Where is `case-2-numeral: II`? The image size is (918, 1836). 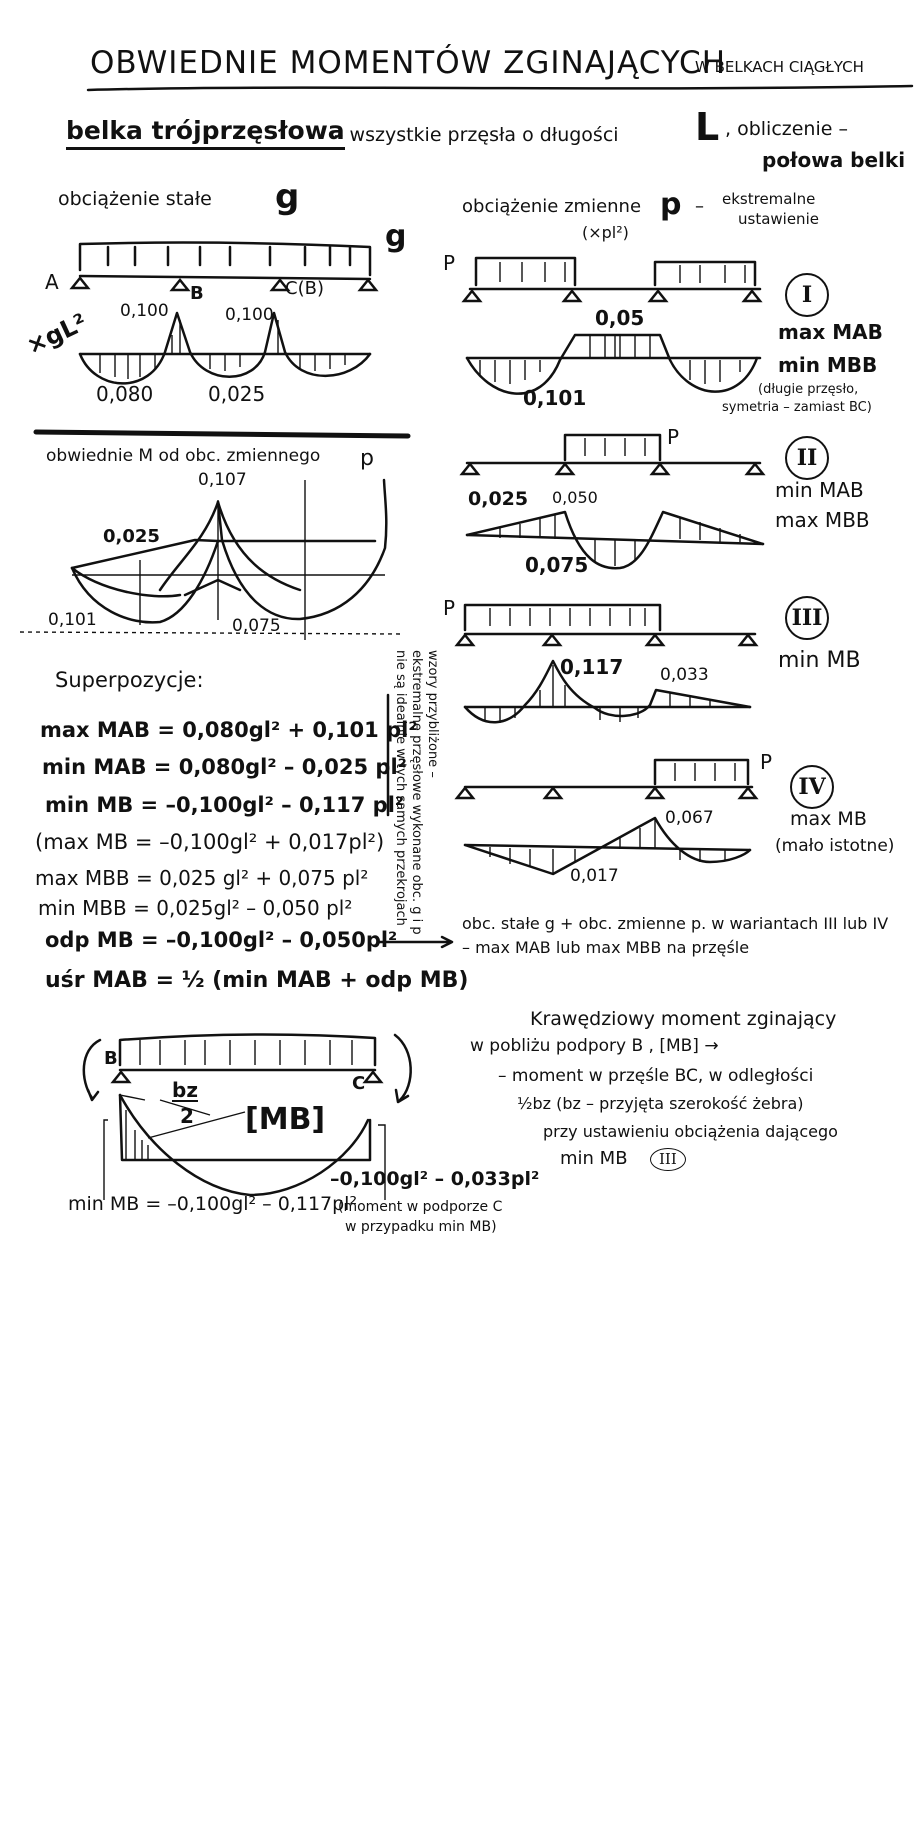
case-2-numeral: II is located at coordinates (807, 458).